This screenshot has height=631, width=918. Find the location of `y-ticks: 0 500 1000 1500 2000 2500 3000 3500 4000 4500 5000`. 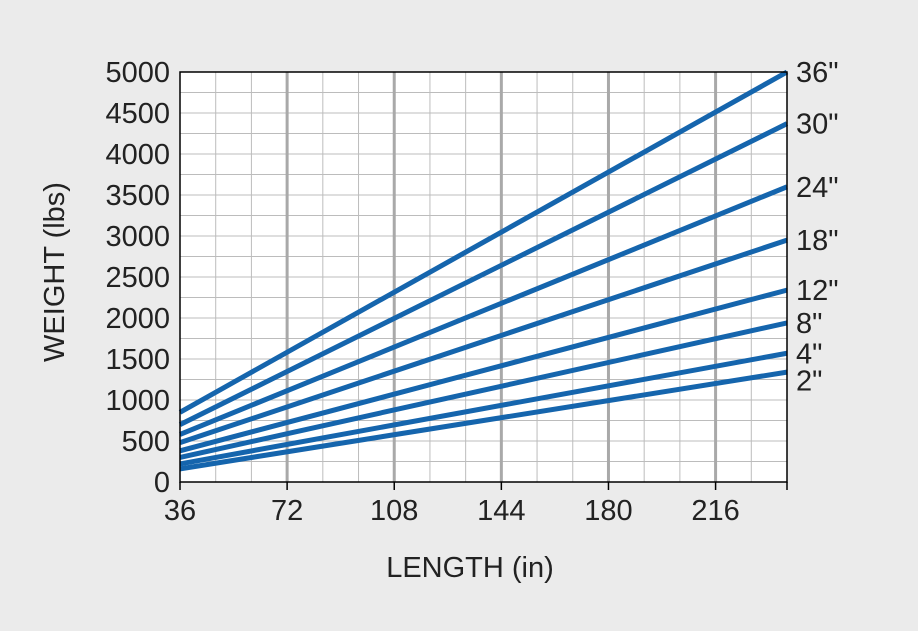

y-ticks: 0 500 1000 1500 2000 2500 3000 3500 4000 4500 5000 is located at coordinates (137, 278).